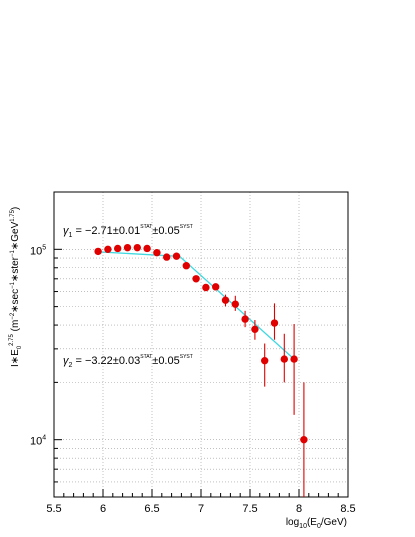 The height and width of the screenshot is (537, 415). I want to click on x-tick-label: 7.5, so click(249, 509).